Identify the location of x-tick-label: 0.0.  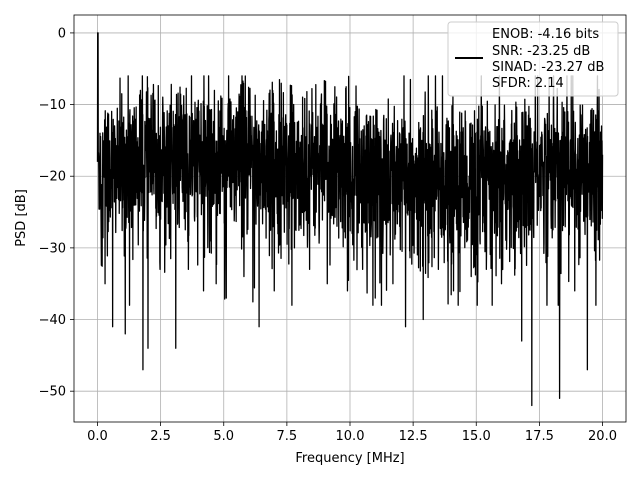
(97, 436).